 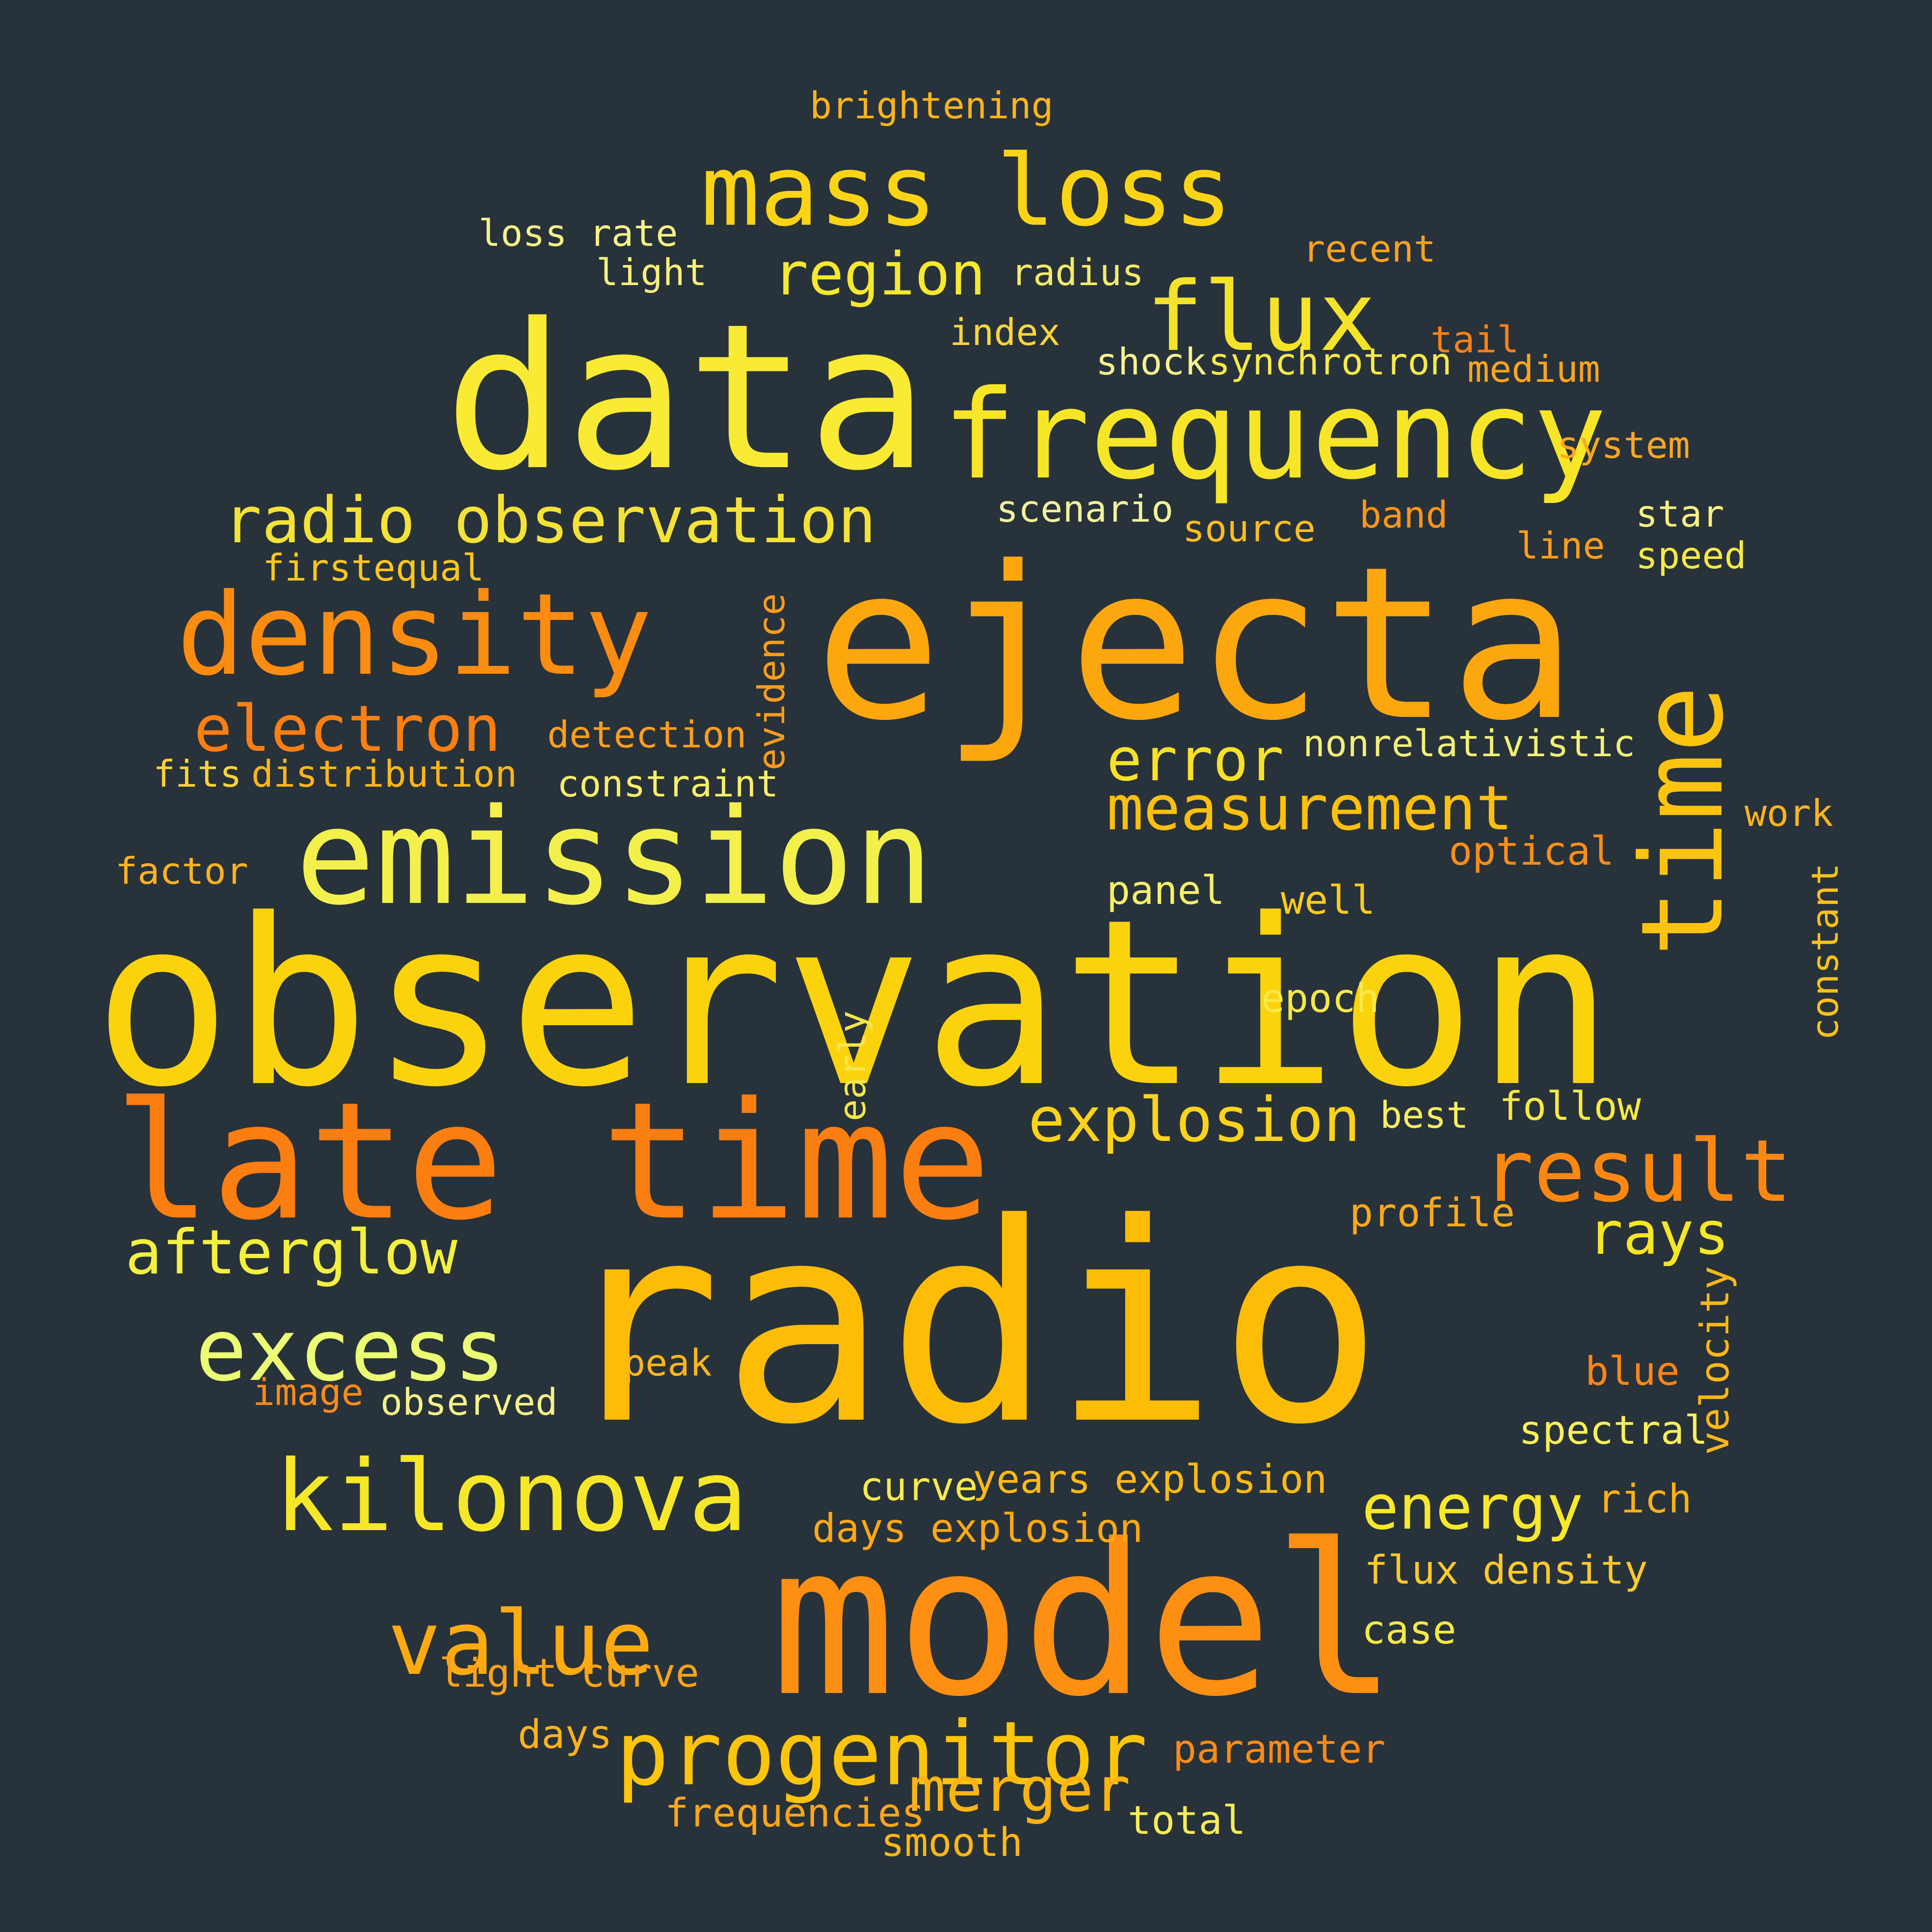 I want to click on word-recent: recent, so click(x=1369, y=249).